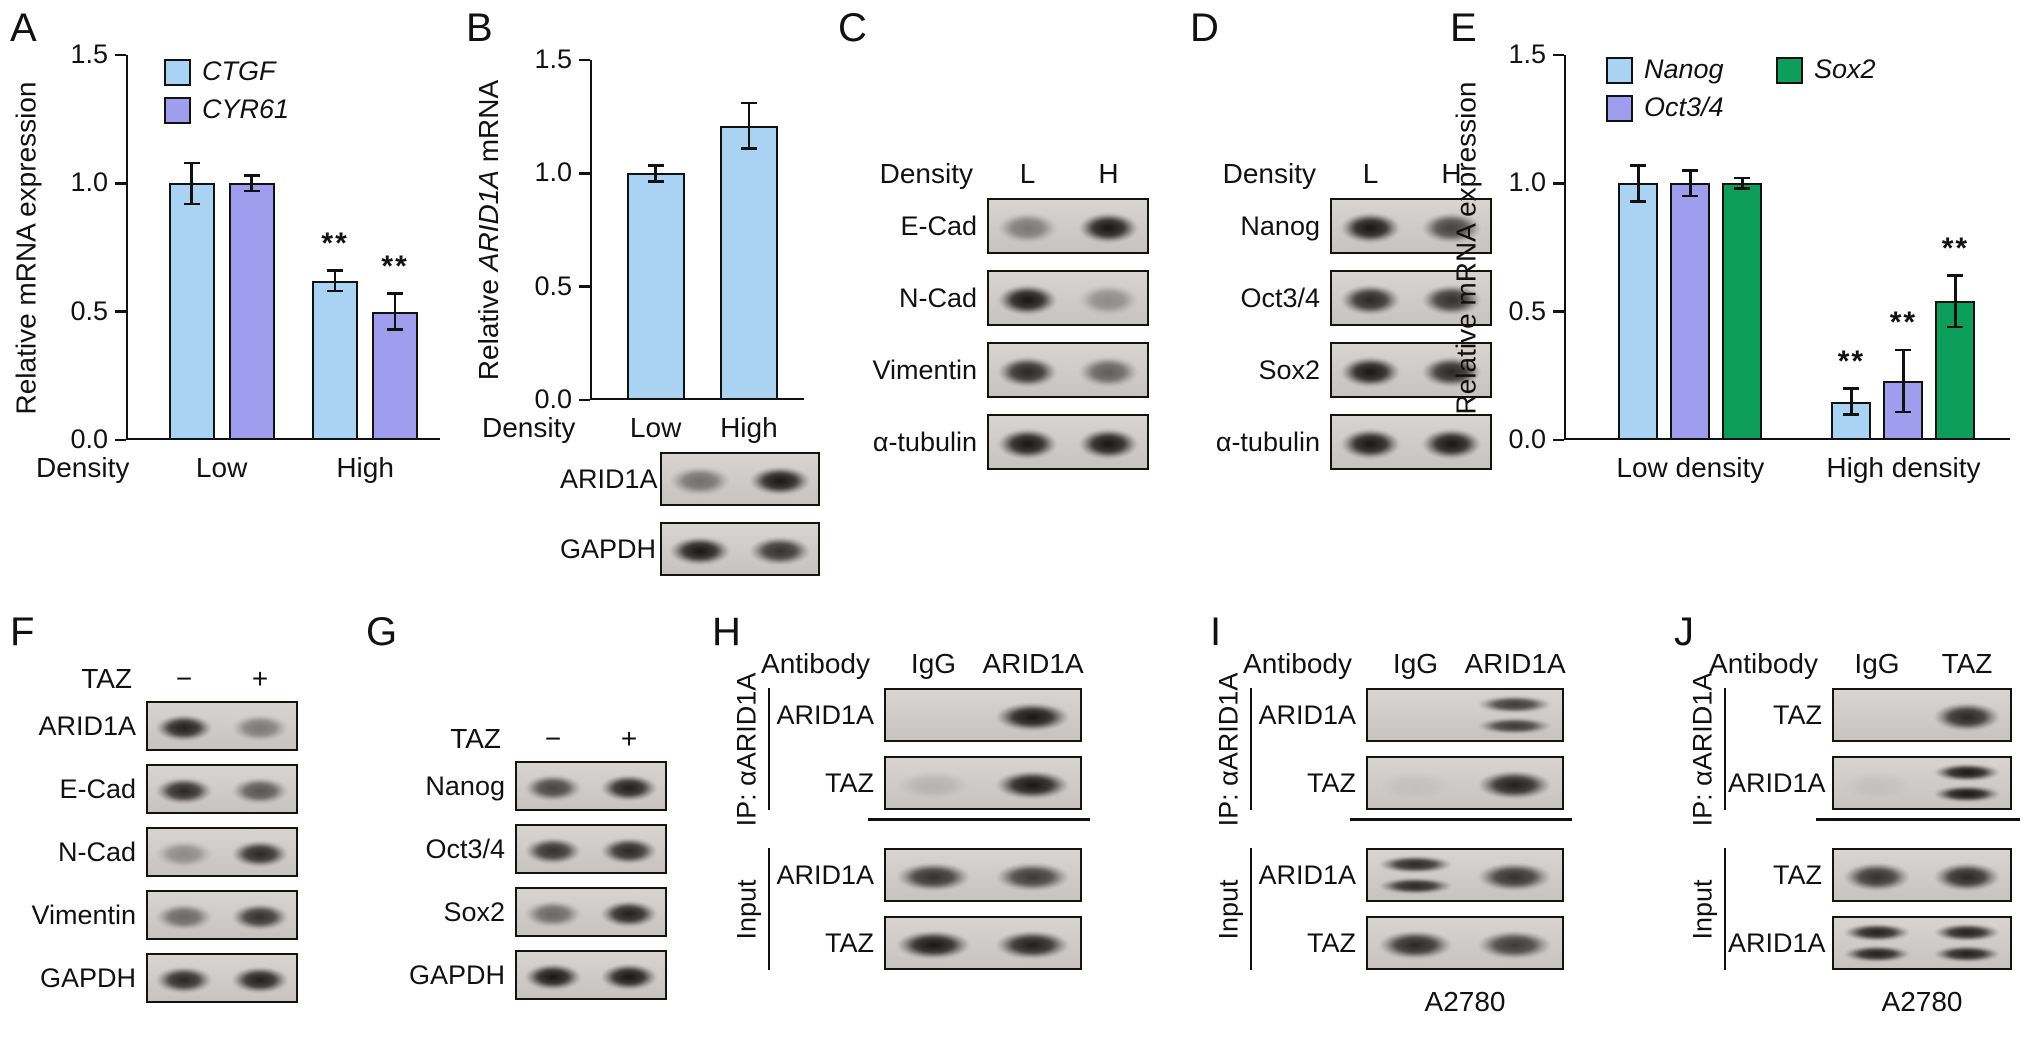 Image resolution: width=2032 pixels, height=1054 pixels. What do you see at coordinates (1216, 632) in the screenshot?
I see `panel-i-label: I` at bounding box center [1216, 632].